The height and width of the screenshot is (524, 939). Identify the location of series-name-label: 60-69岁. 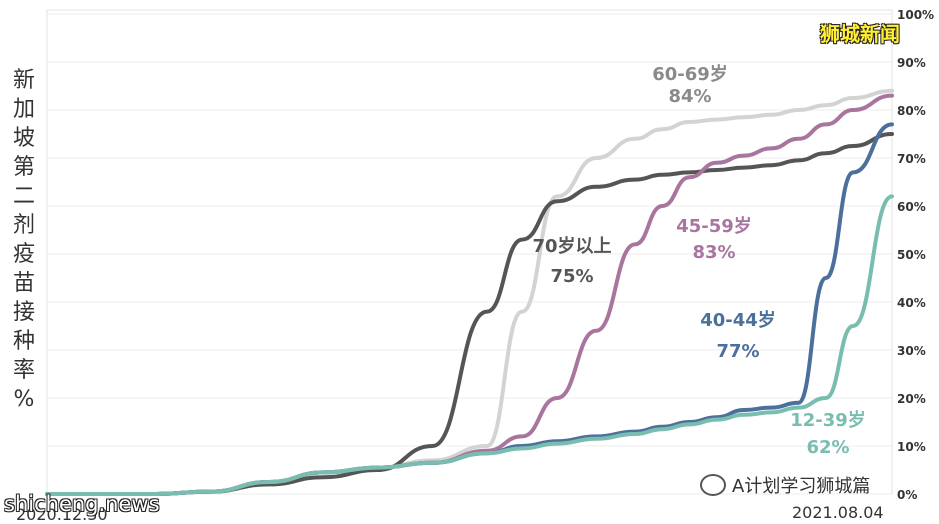
(690, 74).